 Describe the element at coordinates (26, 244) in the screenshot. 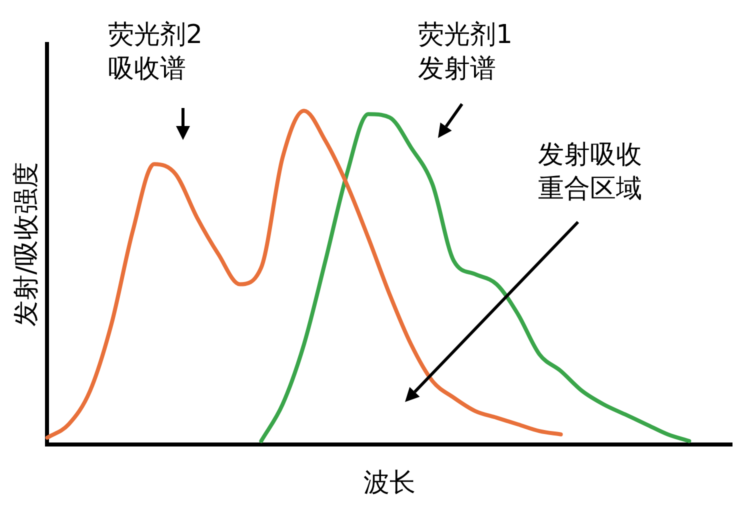

I see `y-axis-title: 发射/吸收强度` at that location.